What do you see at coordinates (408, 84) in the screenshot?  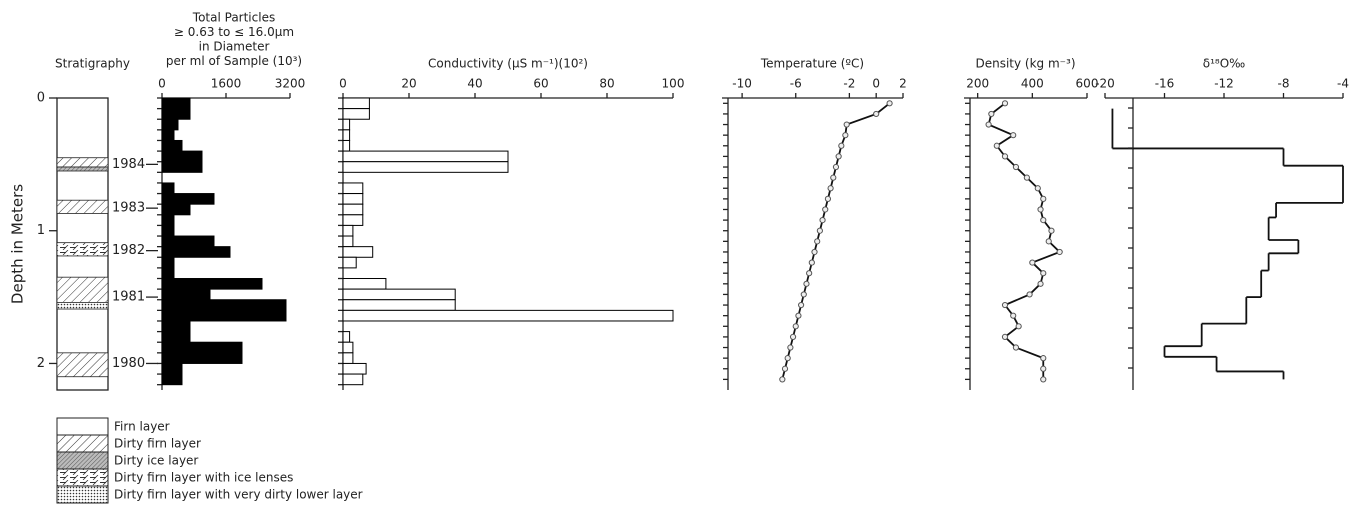 I see `x-tick-label: 20` at bounding box center [408, 84].